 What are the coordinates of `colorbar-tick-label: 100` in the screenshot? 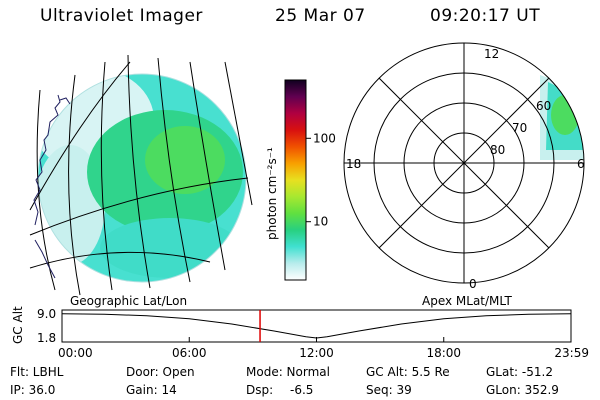 It's located at (324, 138).